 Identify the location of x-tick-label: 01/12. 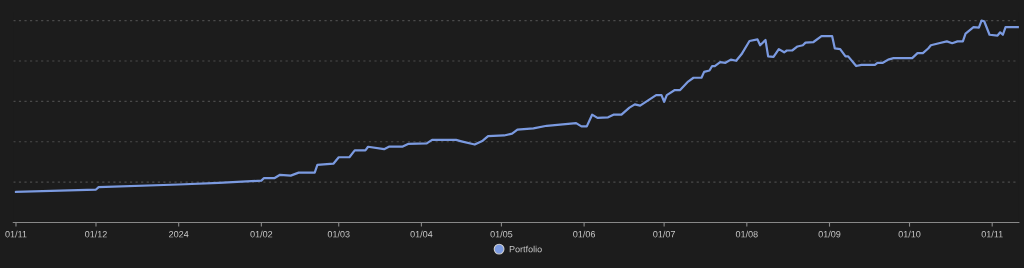
(96, 234).